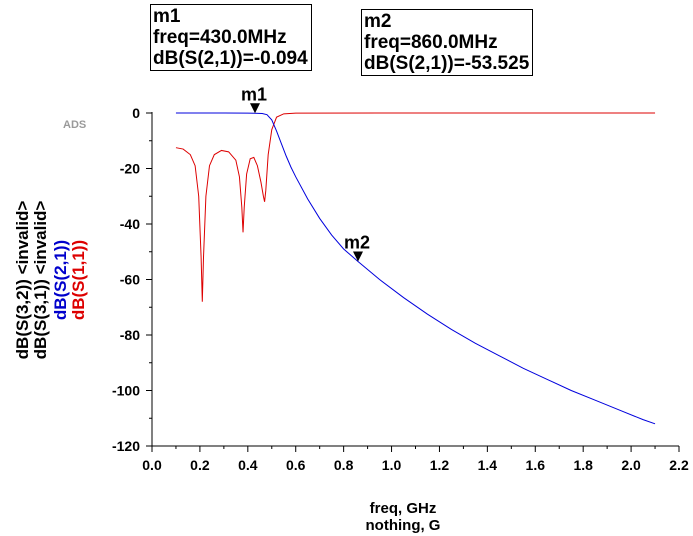 This screenshot has width=693, height=536. What do you see at coordinates (392, 465) in the screenshot?
I see `x-tick-label: 1.0` at bounding box center [392, 465].